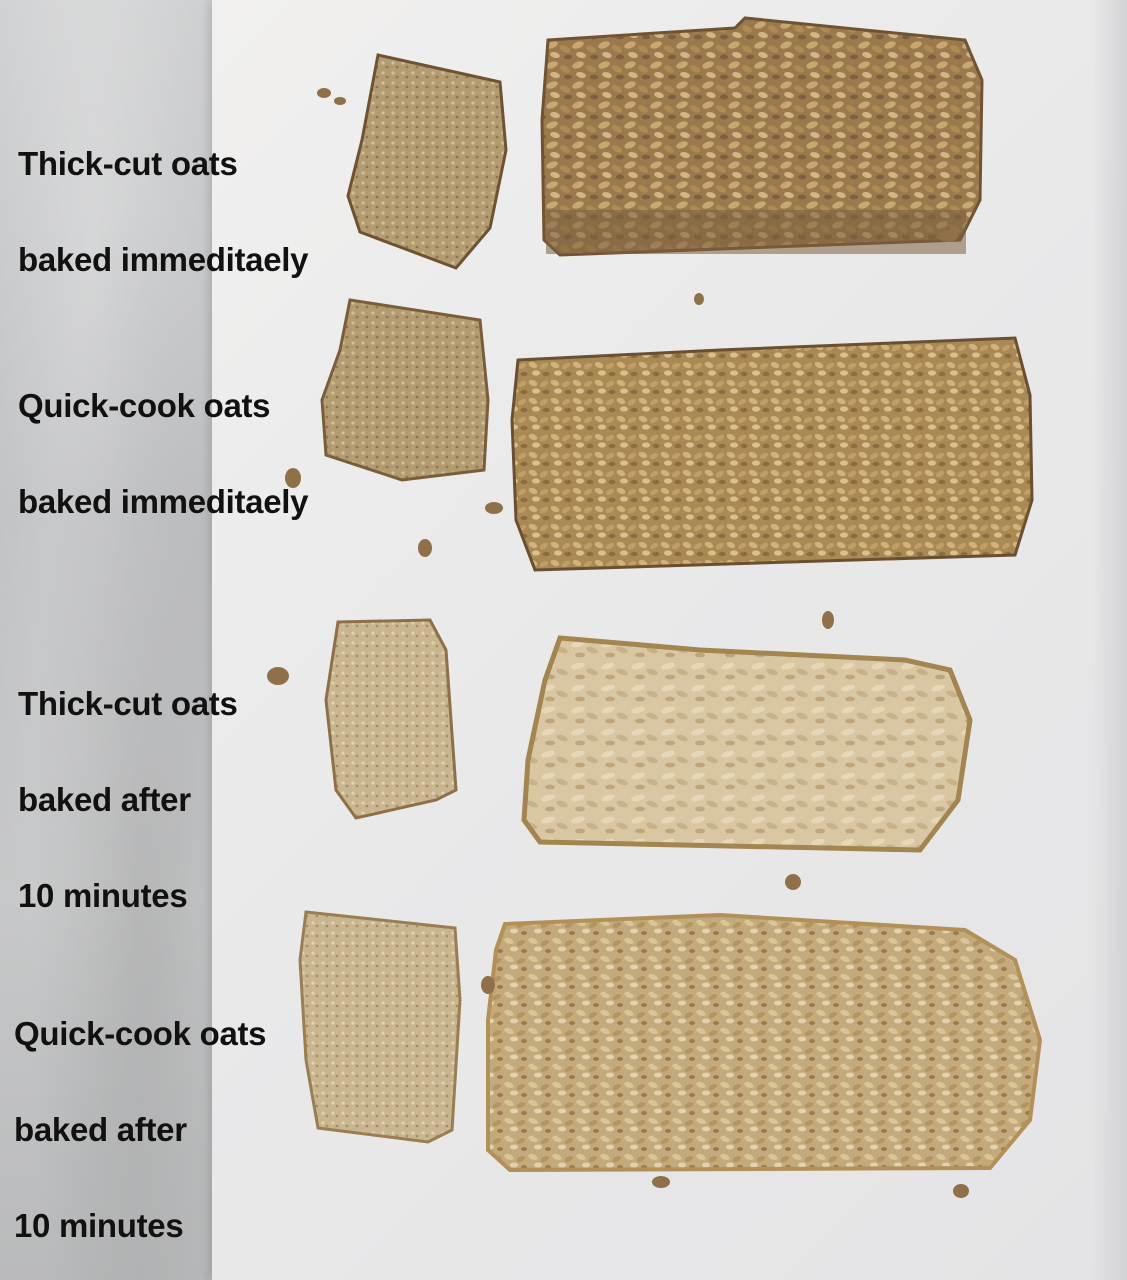  Describe the element at coordinates (163, 212) in the screenshot. I see `caption-1: Thick-cut oats baked immeditaely` at that location.